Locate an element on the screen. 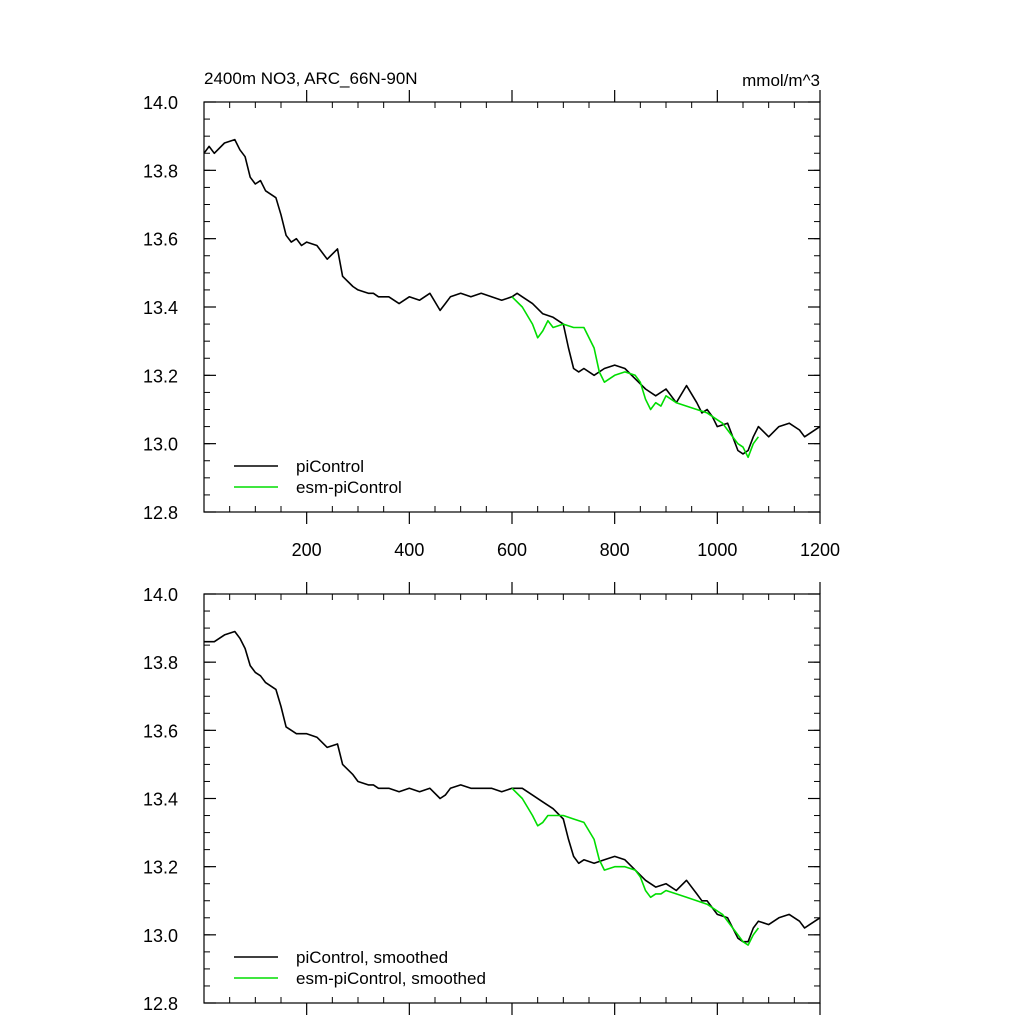 Image resolution: width=1024 pixels, height=1024 pixels. legend-label: piControl is located at coordinates (330, 466).